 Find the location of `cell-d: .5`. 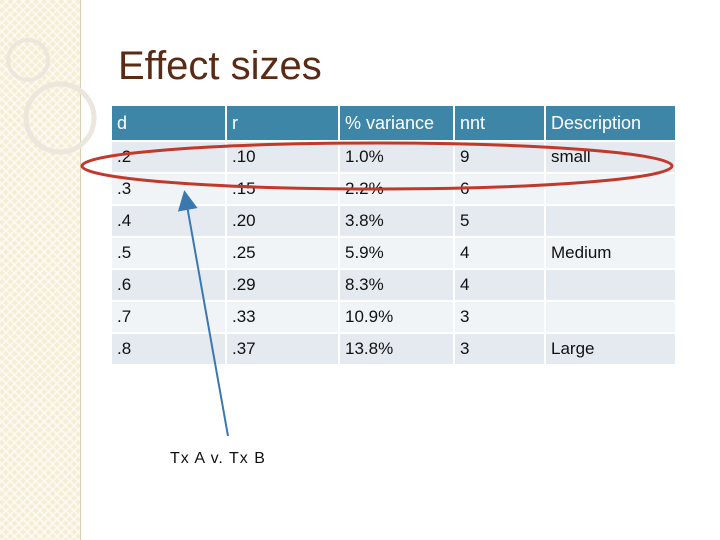

cell-d: .5 is located at coordinates (169, 253).